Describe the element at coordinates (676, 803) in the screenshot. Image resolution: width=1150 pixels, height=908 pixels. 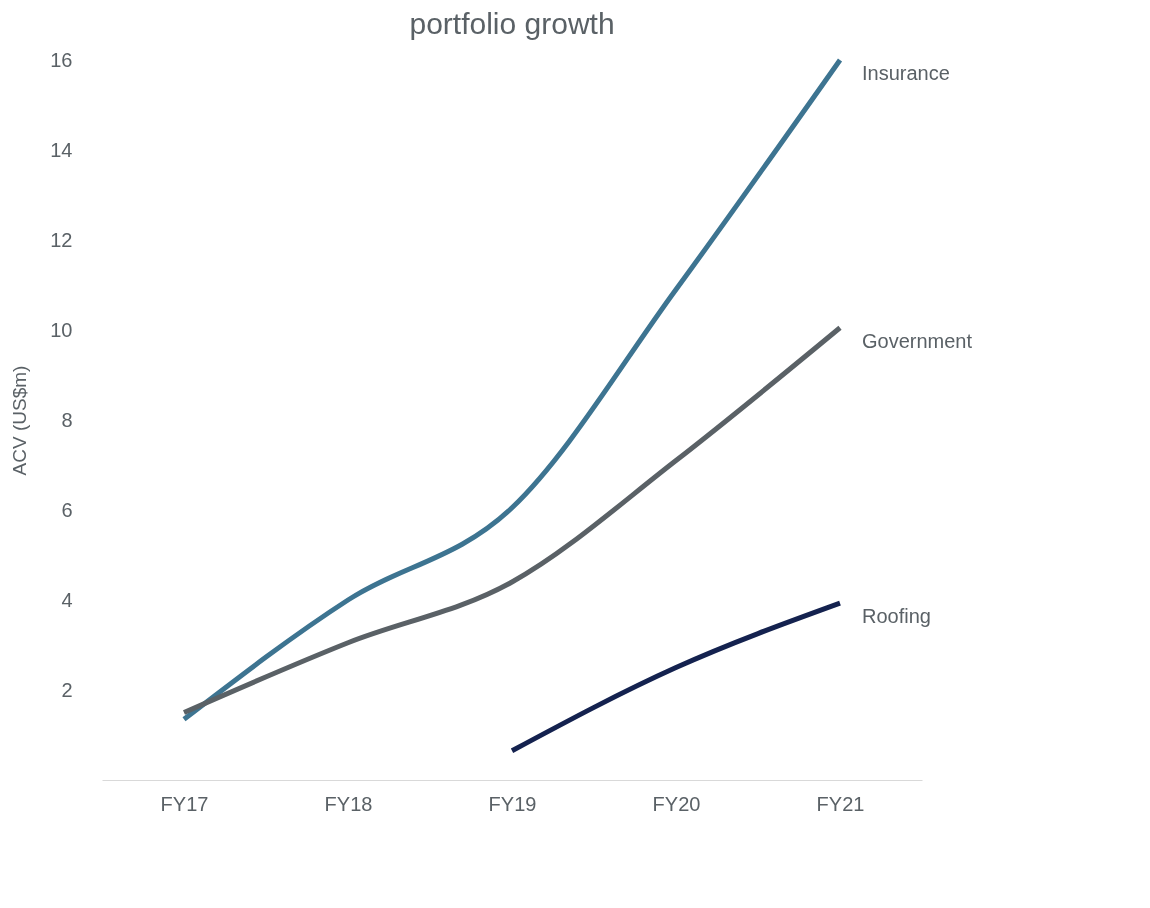
I see `x-tick-label: FY20` at that location.